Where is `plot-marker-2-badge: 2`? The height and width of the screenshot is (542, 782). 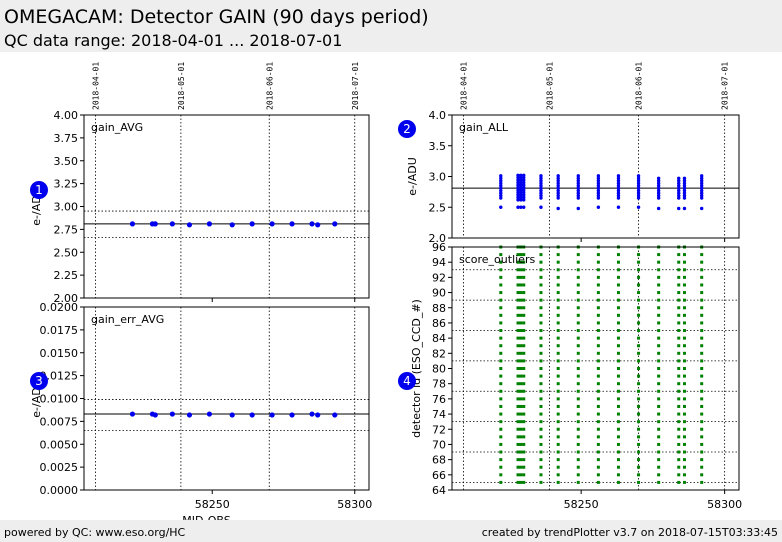 plot-marker-2-badge: 2 is located at coordinates (407, 129).